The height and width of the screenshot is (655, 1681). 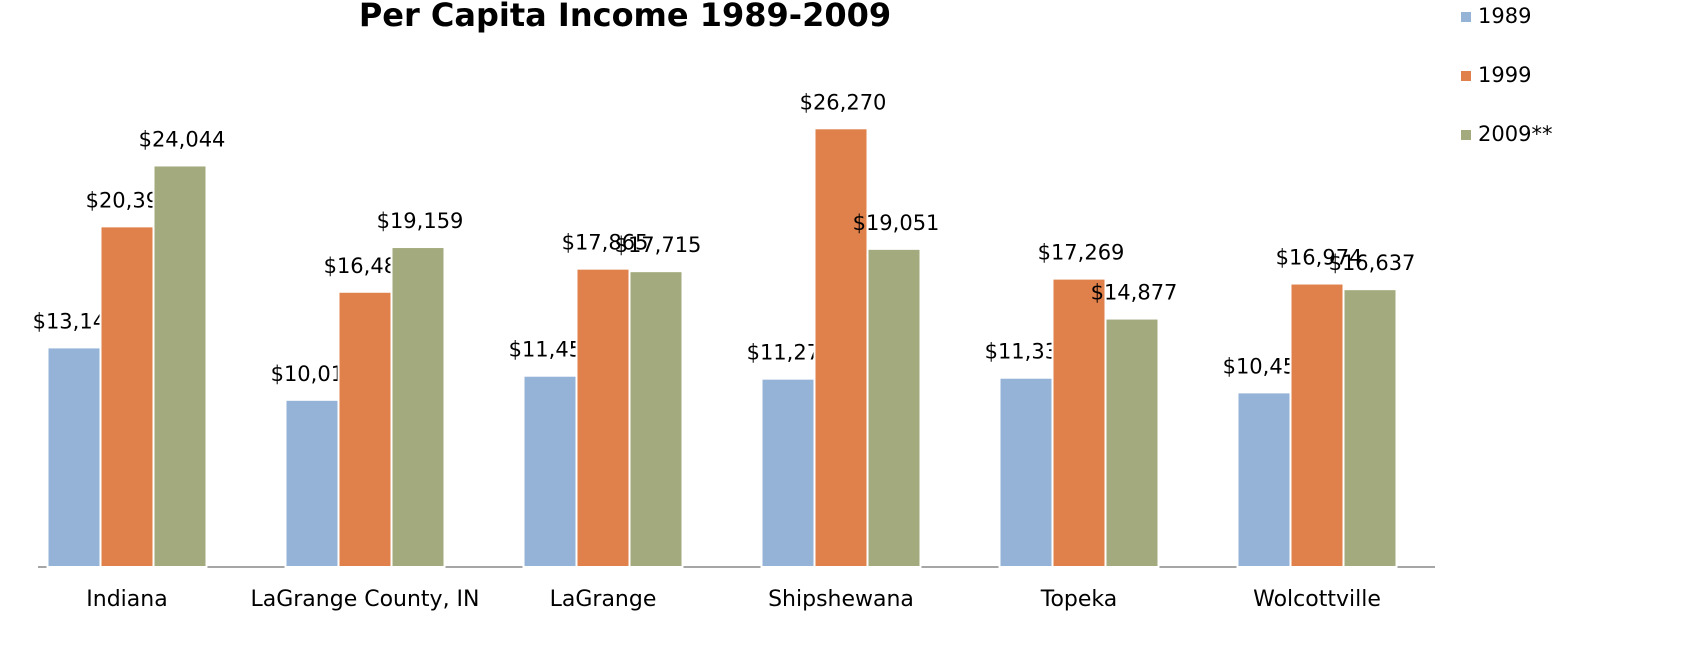 What do you see at coordinates (1372, 263) in the screenshot?
I see `data-label: $16,637` at bounding box center [1372, 263].